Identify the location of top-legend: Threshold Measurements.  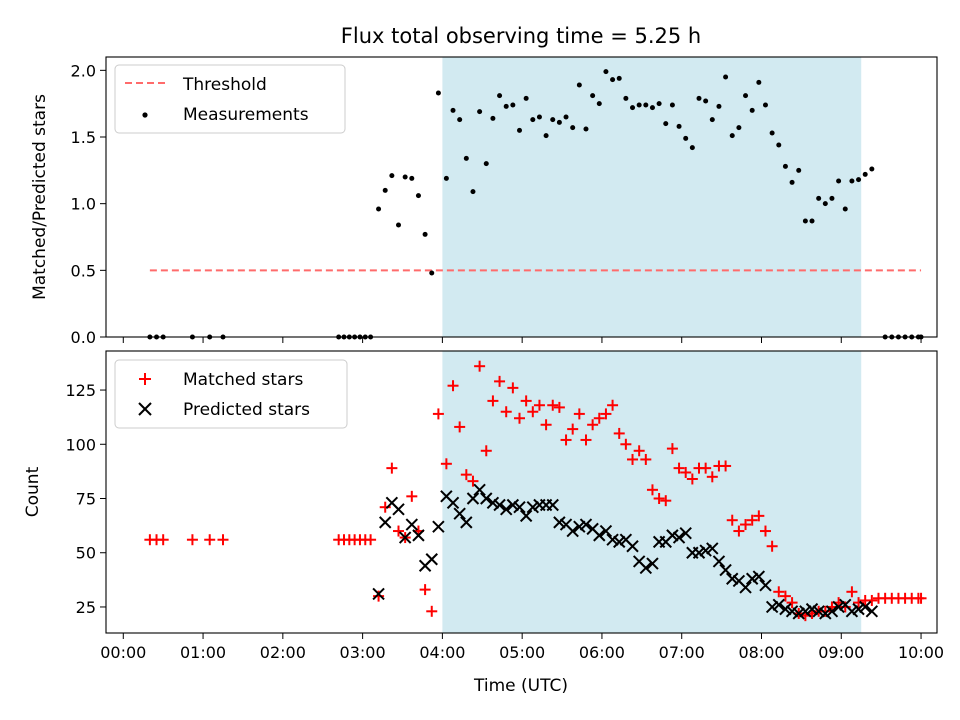
(230, 99).